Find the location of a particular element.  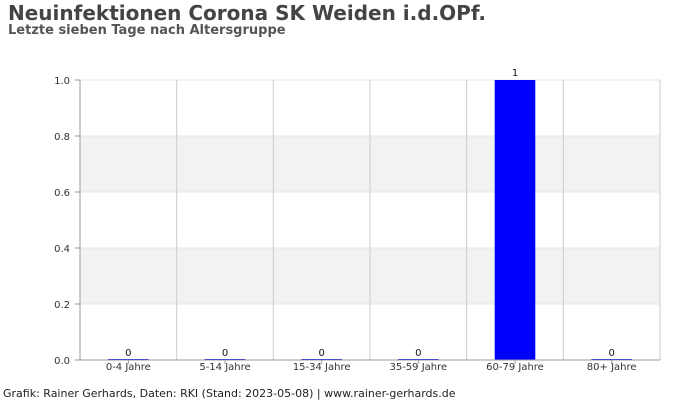

y-tick-label: 0.8 is located at coordinates (62, 137).